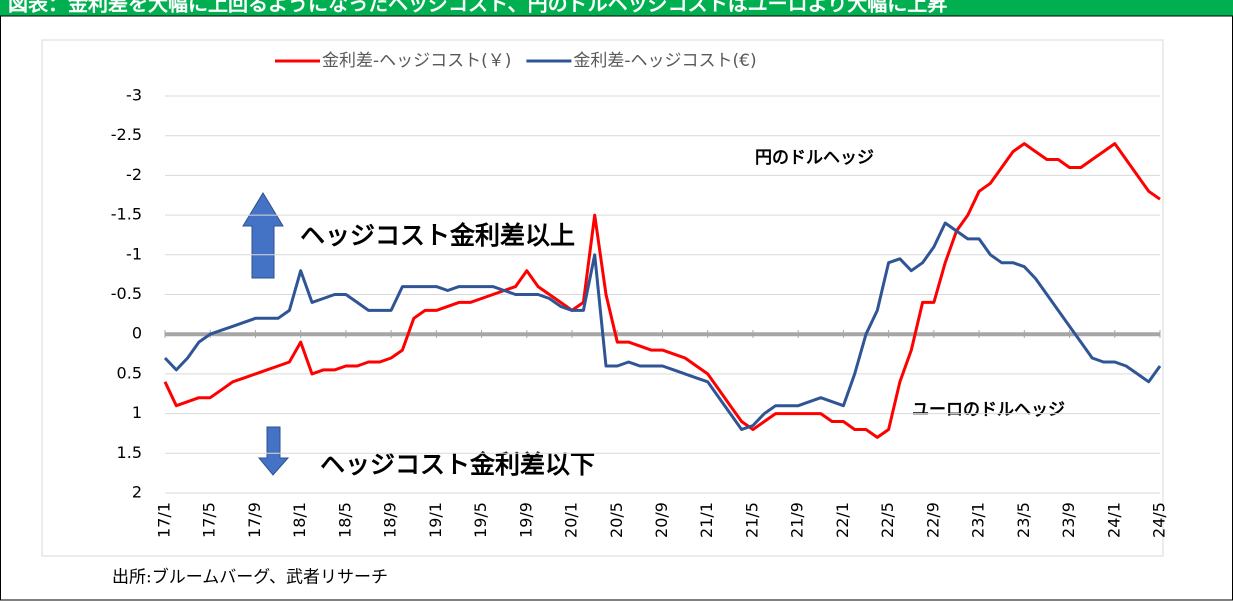  I want to click on up-arrow, so click(263, 235).